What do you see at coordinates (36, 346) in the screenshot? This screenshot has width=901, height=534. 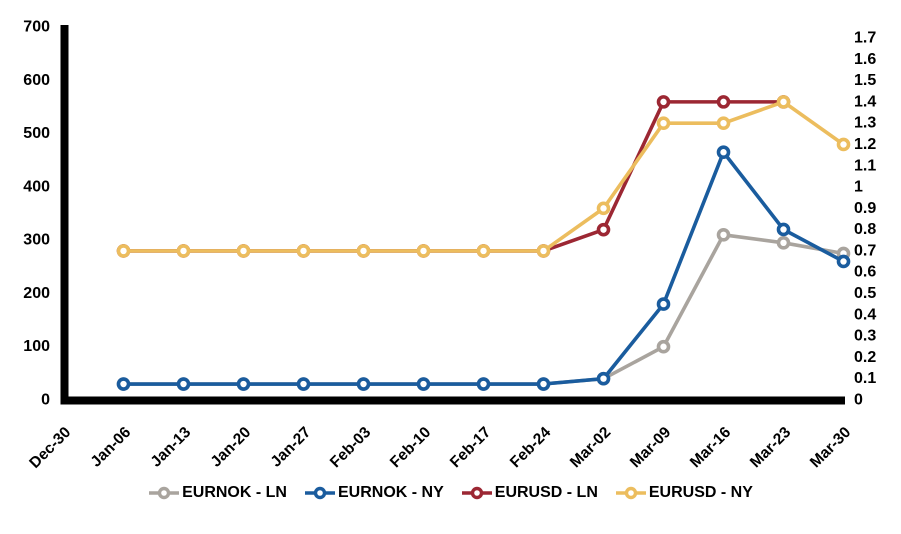 I see `left-axis-tick-label: 100` at bounding box center [36, 346].